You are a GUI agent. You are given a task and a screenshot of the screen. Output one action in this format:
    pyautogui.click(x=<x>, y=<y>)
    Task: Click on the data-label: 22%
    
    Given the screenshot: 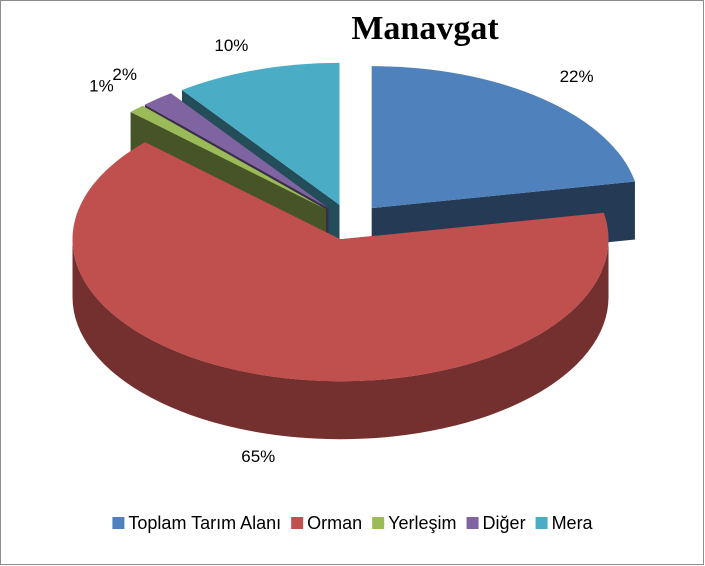 What is the action you would take?
    pyautogui.click(x=577, y=76)
    